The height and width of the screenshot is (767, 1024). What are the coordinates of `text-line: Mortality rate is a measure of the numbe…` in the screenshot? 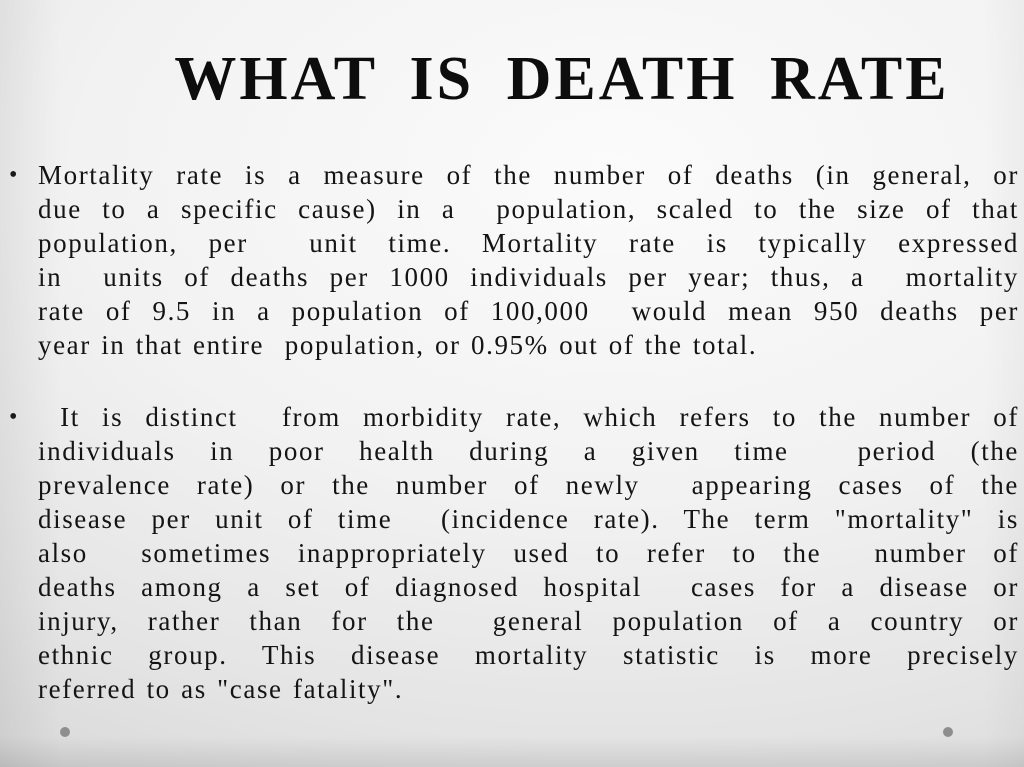 It's located at (528, 175).